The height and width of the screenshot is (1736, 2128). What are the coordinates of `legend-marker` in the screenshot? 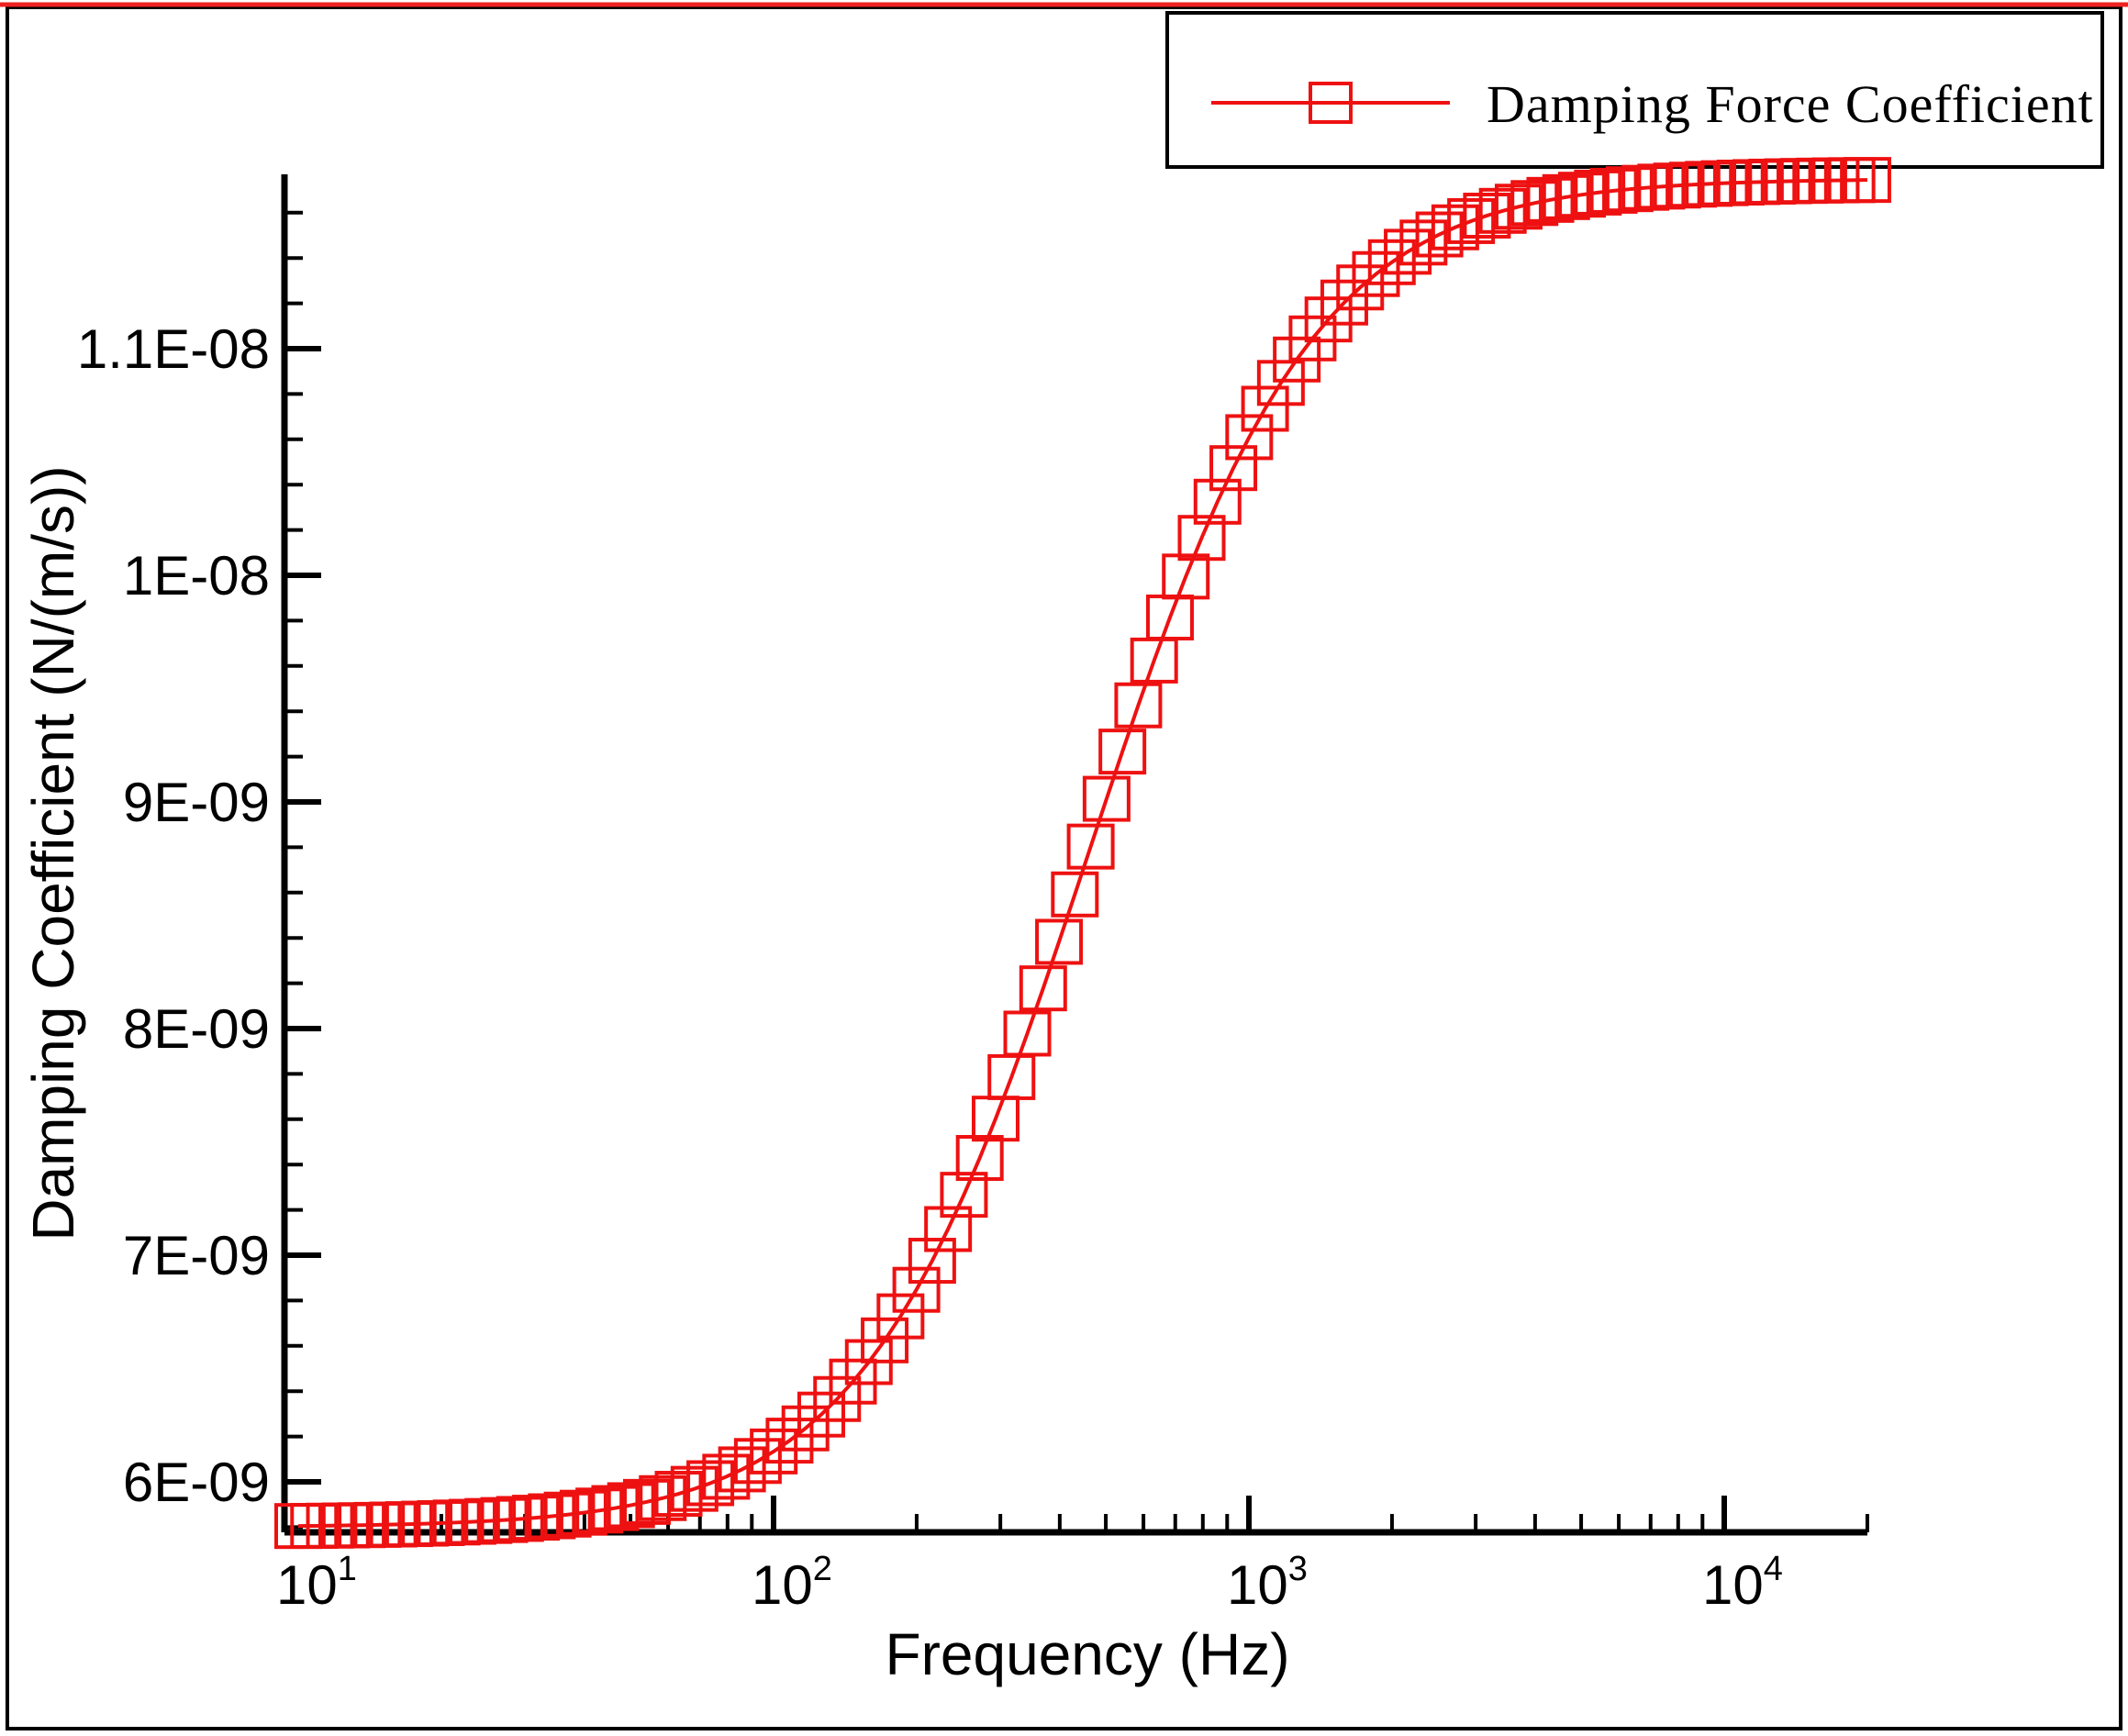 It's located at (1331, 103).